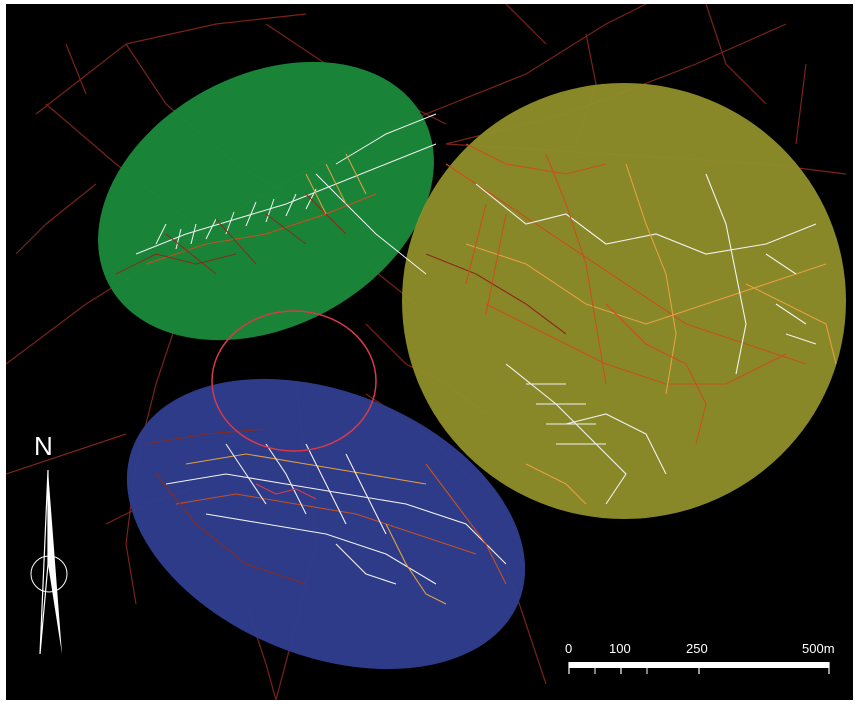 The height and width of the screenshot is (704, 857). I want to click on highlight-ring, so click(294, 381).